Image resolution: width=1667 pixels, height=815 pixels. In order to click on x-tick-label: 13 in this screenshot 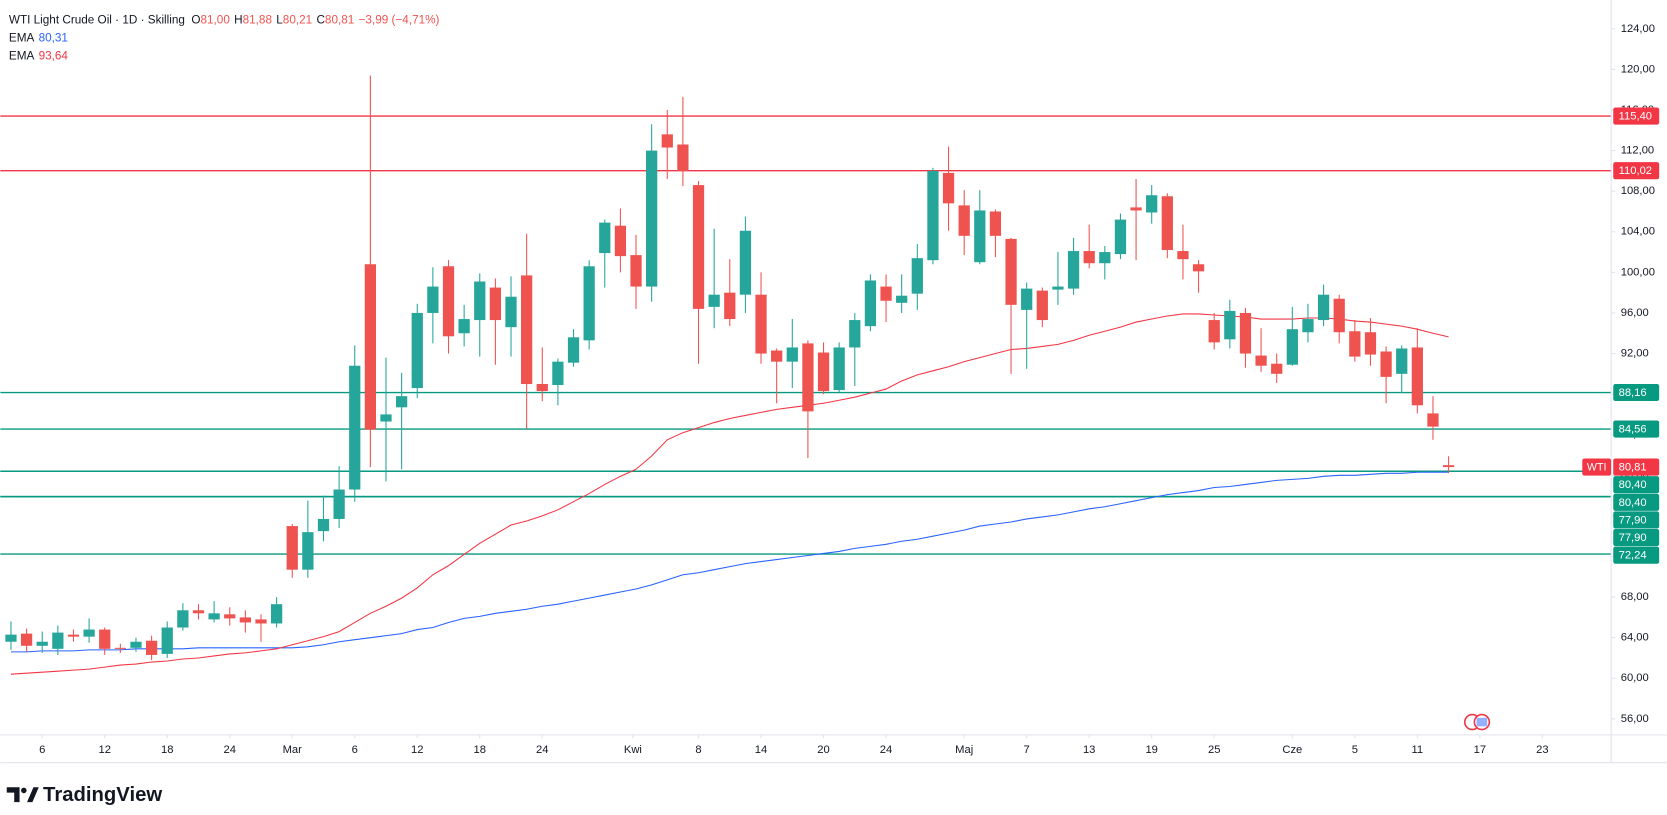, I will do `click(1089, 750)`.